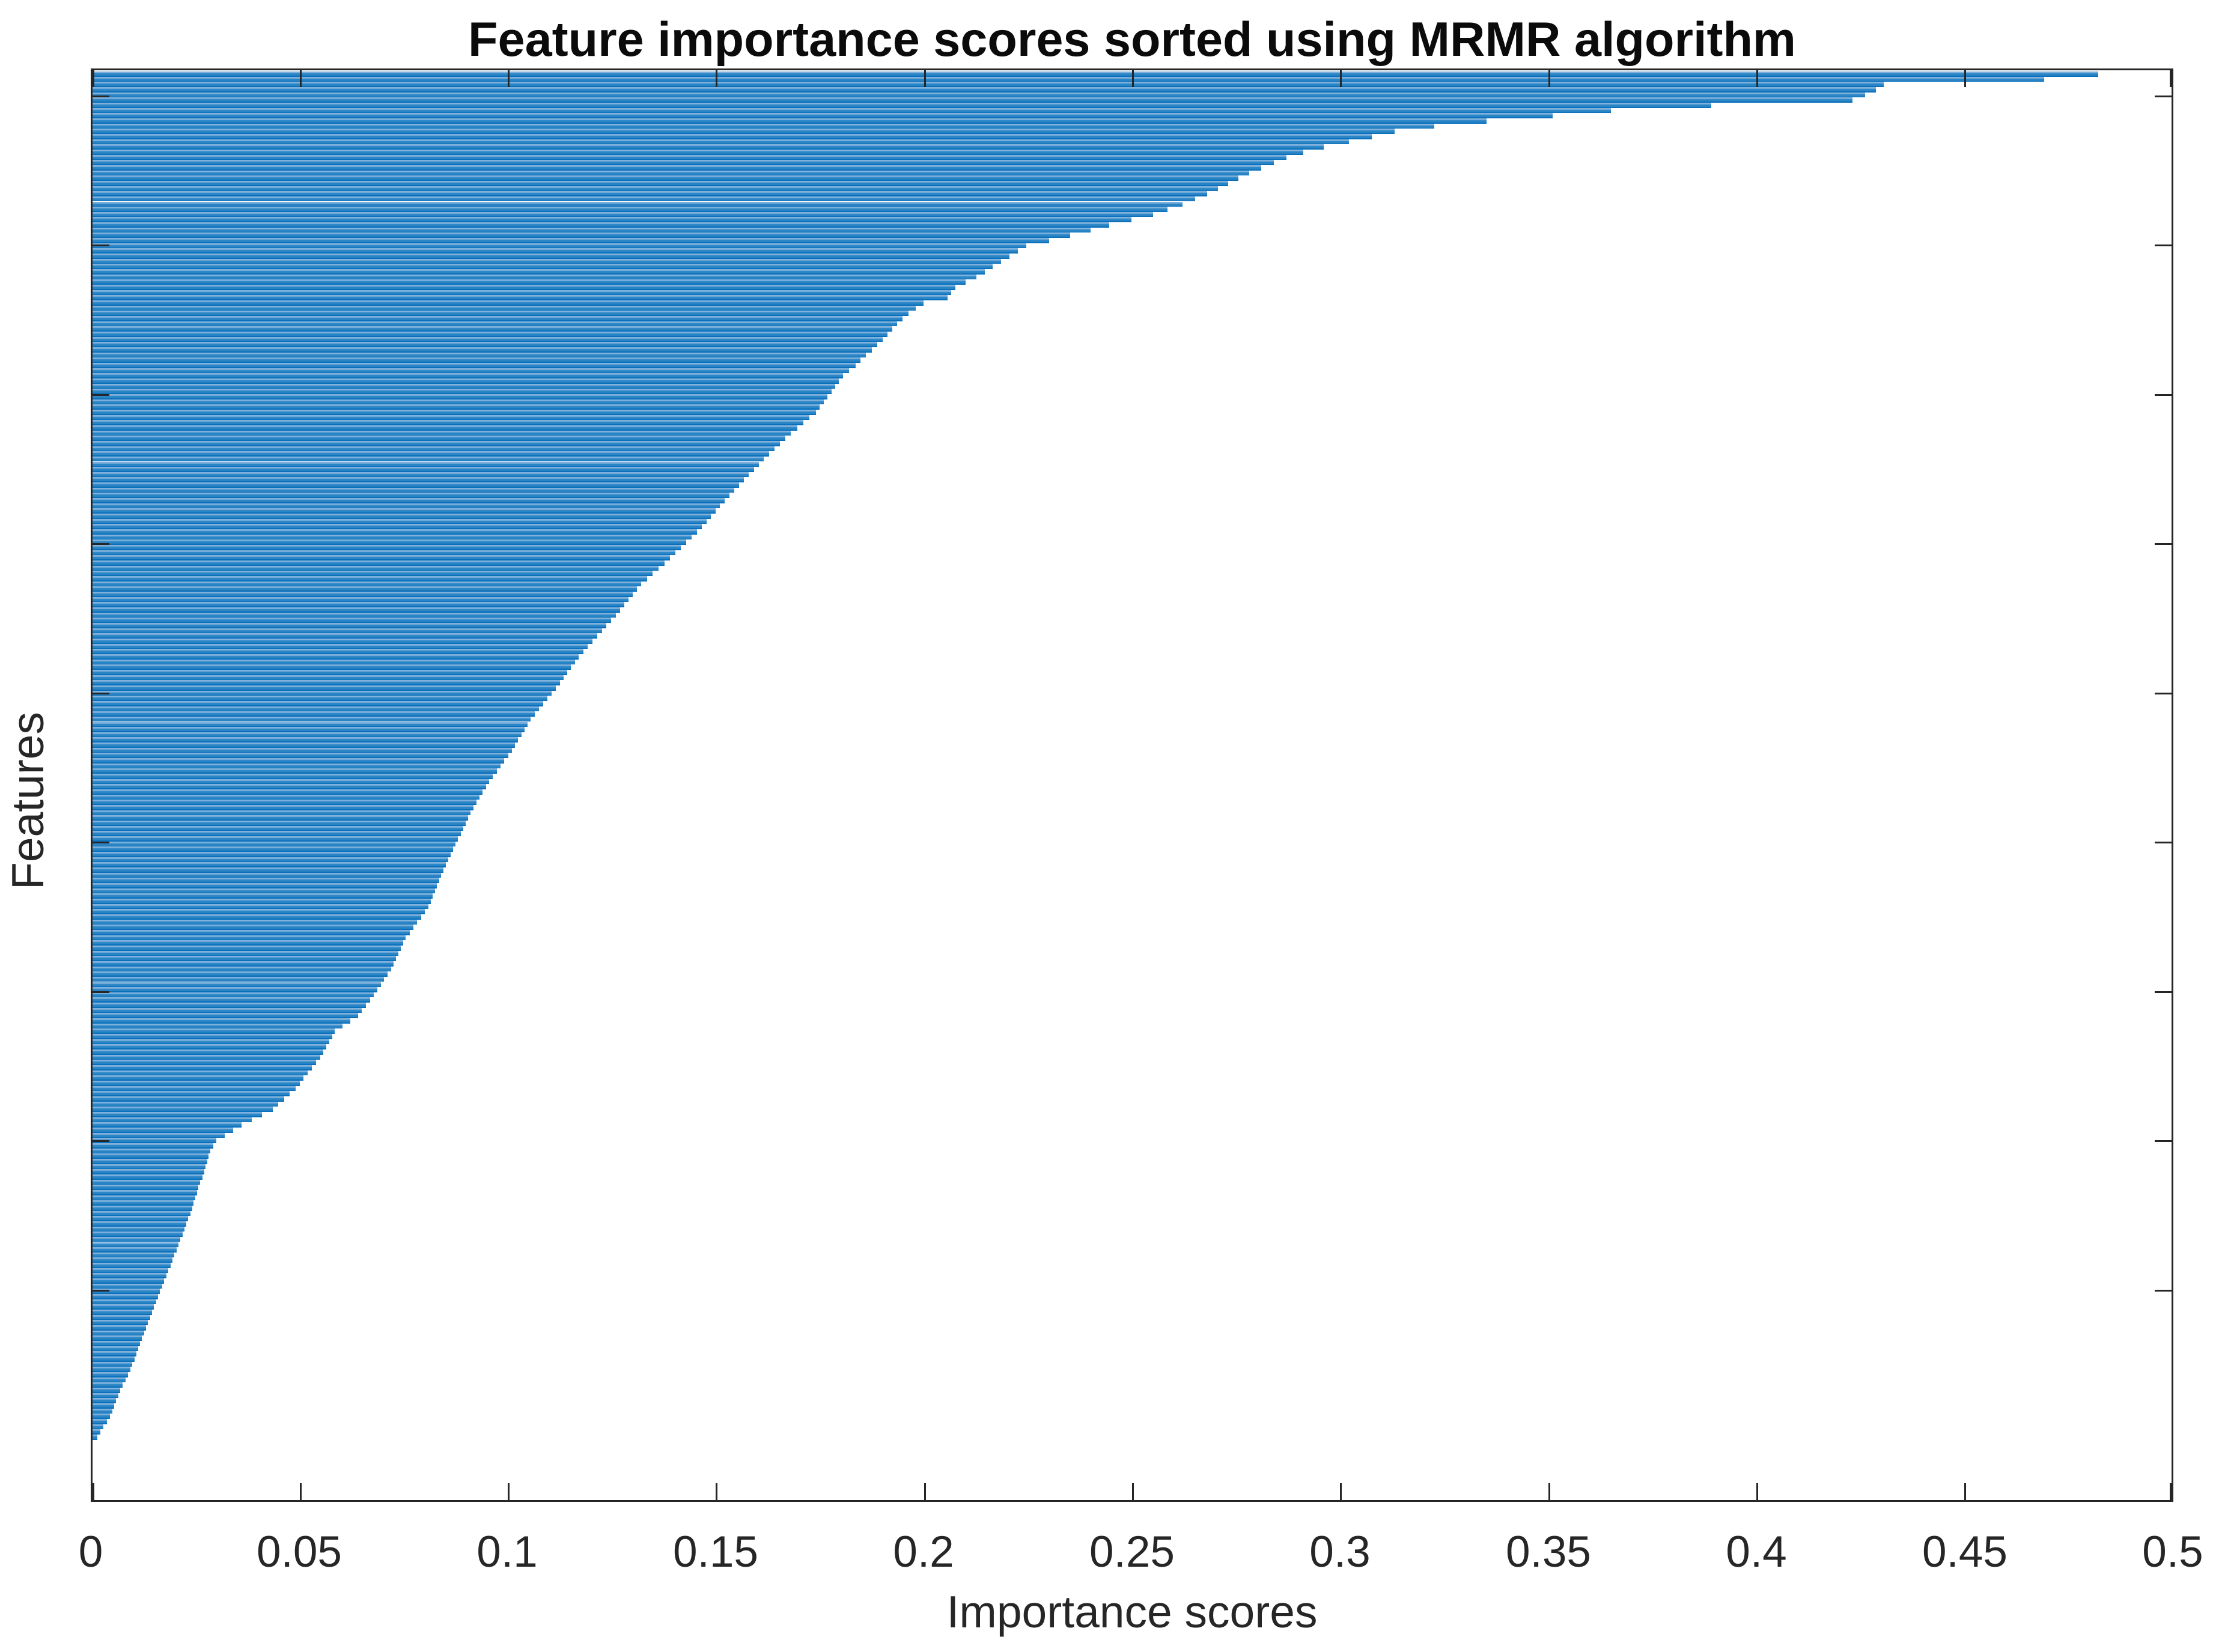 The image size is (2213, 1652). What do you see at coordinates (91, 1552) in the screenshot?
I see `x-tick-label: 0` at bounding box center [91, 1552].